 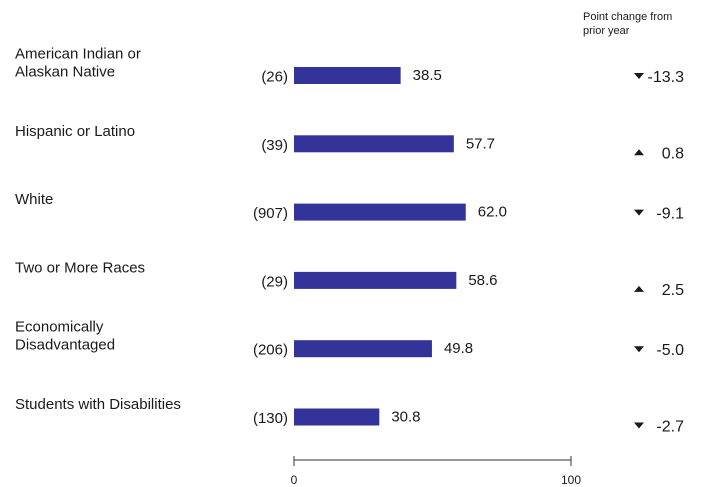 What do you see at coordinates (492, 212) in the screenshot?
I see `value-label: 62.0` at bounding box center [492, 212].